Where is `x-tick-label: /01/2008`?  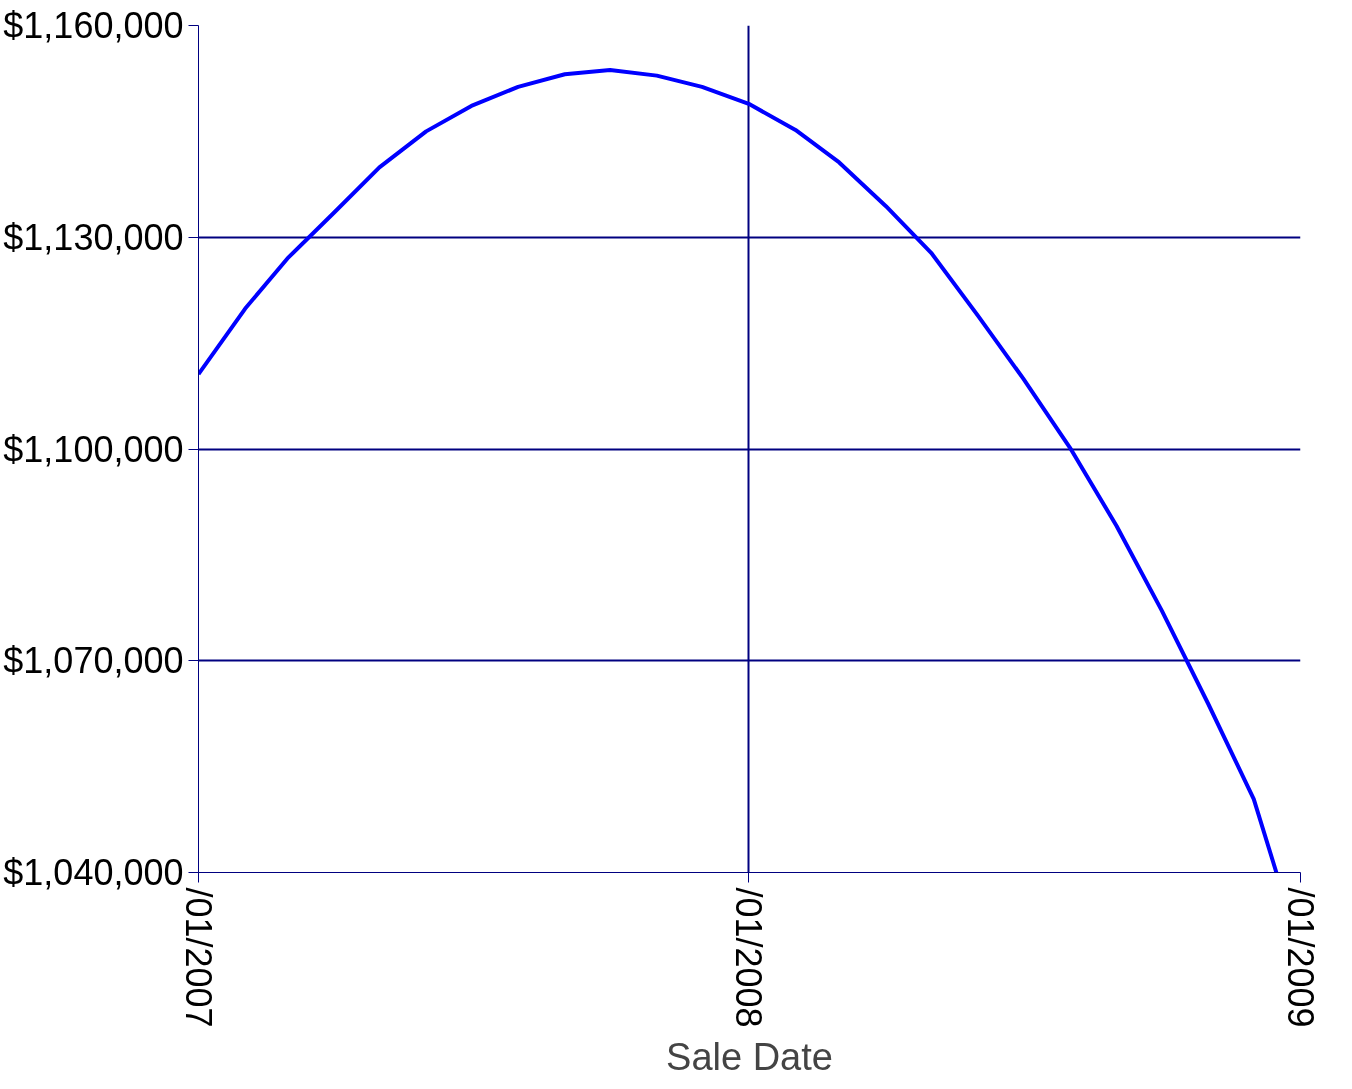 x-tick-label: /01/2008 is located at coordinates (749, 957).